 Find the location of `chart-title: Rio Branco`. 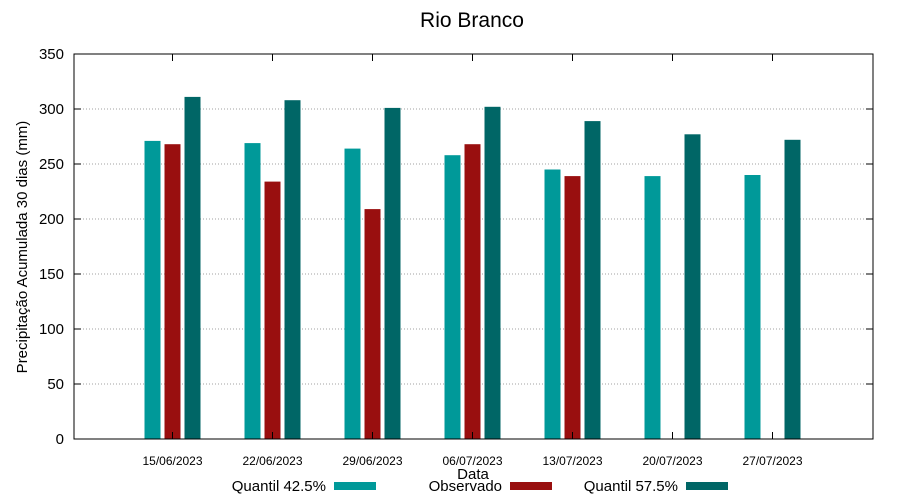

chart-title: Rio Branco is located at coordinates (472, 20).